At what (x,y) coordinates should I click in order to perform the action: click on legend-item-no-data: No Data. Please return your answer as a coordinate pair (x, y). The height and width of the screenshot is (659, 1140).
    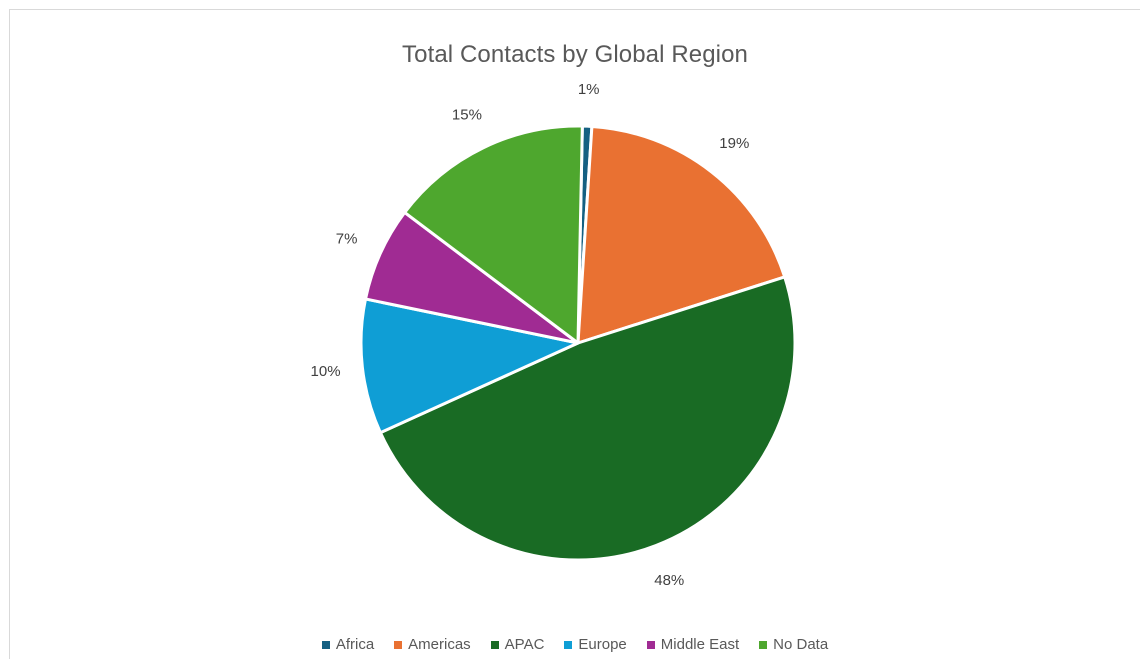
    Looking at the image, I should click on (793, 644).